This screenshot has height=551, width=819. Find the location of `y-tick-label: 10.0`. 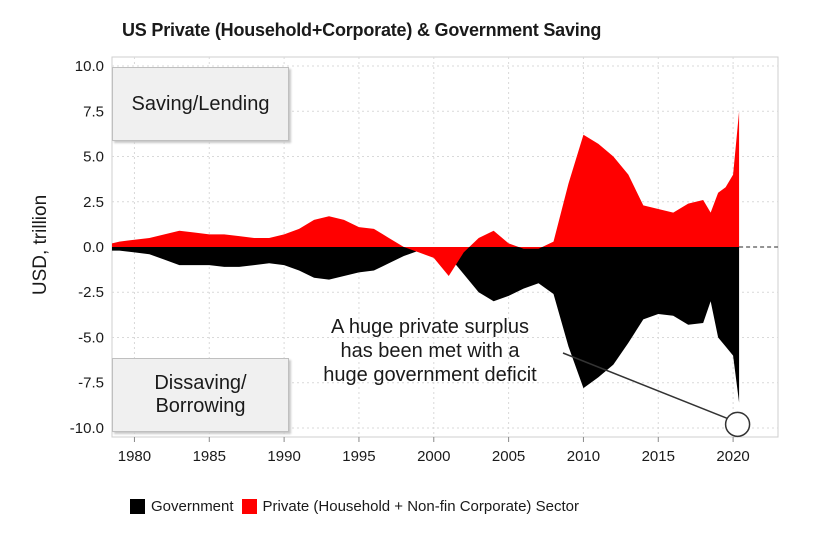

y-tick-label: 10.0 is located at coordinates (89, 66).